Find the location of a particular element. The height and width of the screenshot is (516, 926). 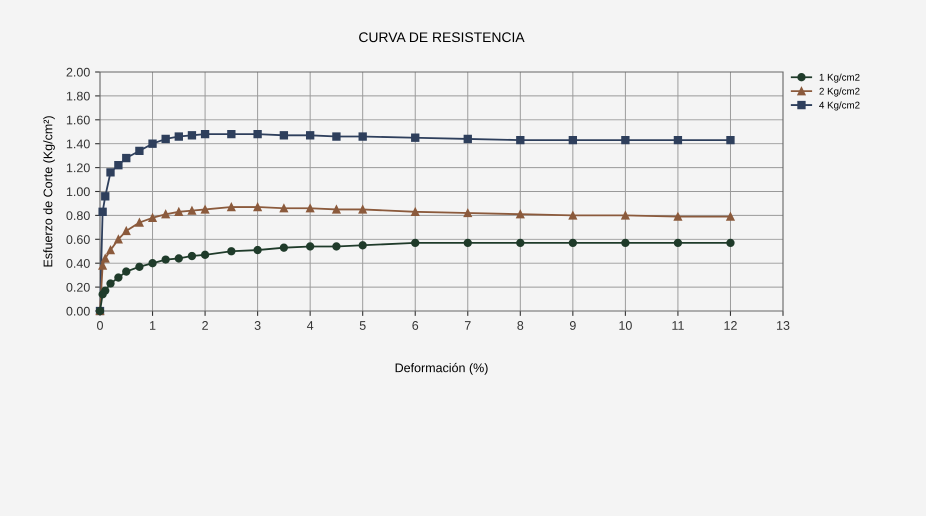

x-tick-label: 8 is located at coordinates (520, 325).